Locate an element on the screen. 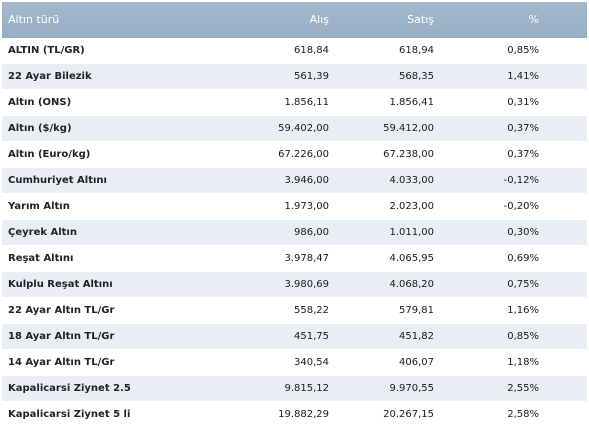 This screenshot has height=428, width=589. gold-type-cell: 18 Ayar Altın TL/Gr is located at coordinates (61, 336).